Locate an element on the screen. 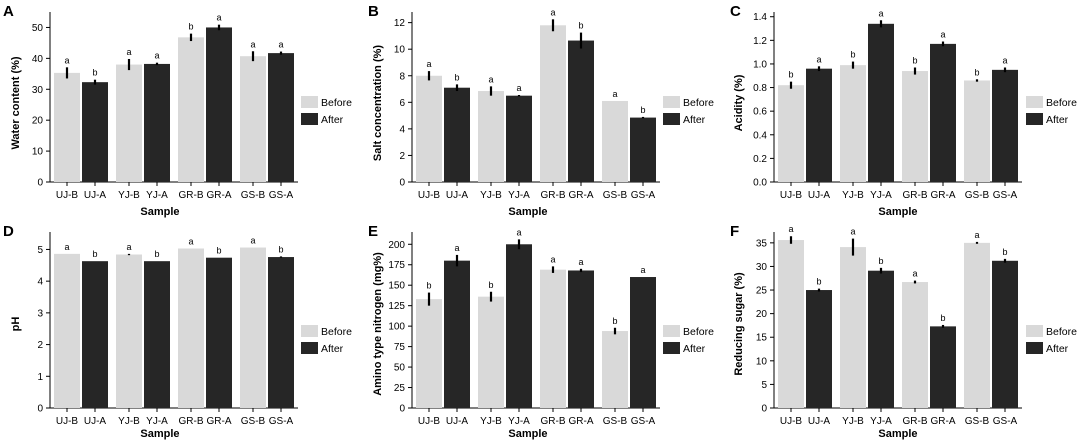 This screenshot has height=445, width=1084. y-tick-label: 10 is located at coordinates (400, 50).